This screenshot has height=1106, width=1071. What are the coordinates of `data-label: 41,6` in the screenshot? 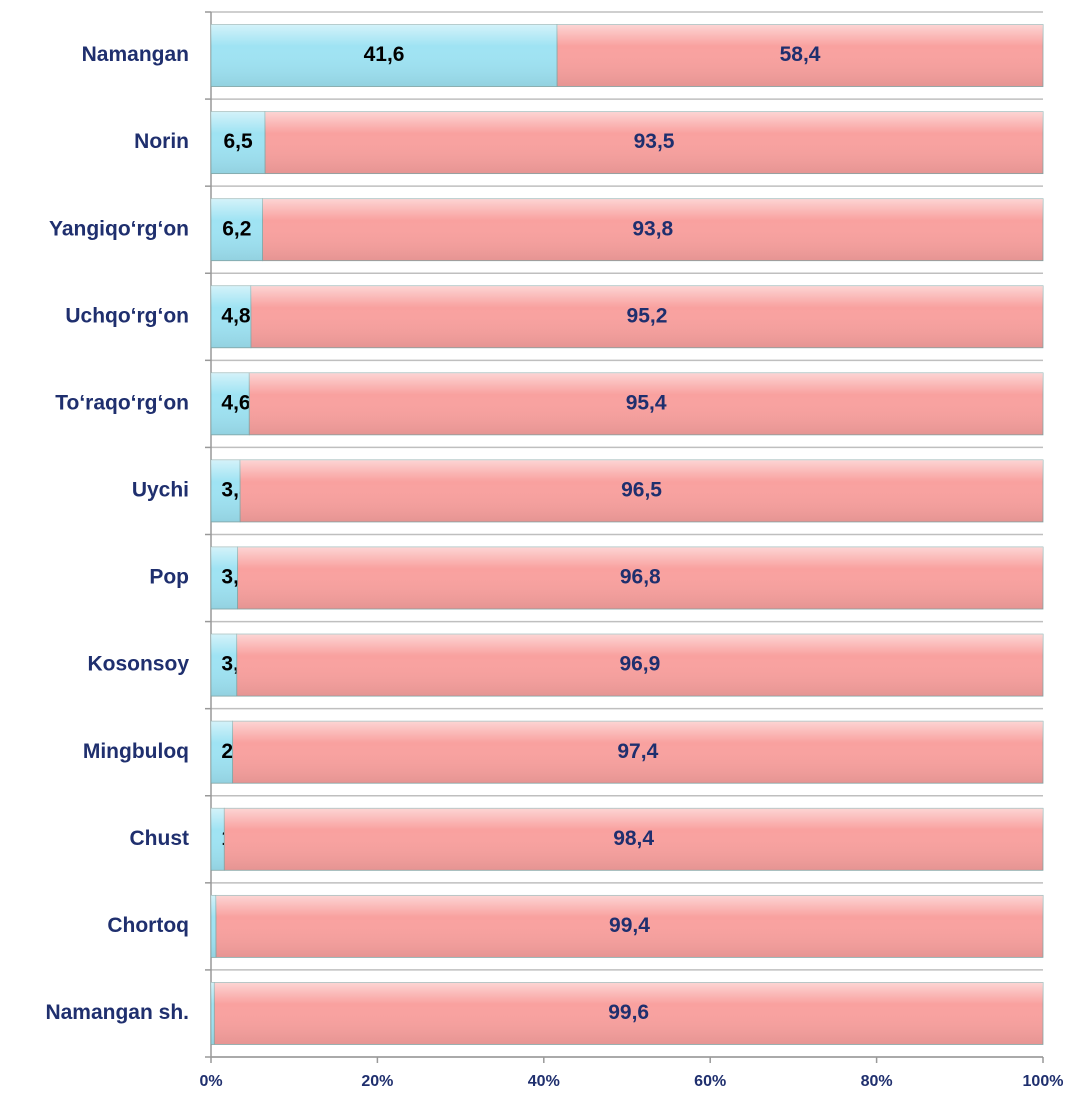 It's located at (384, 54).